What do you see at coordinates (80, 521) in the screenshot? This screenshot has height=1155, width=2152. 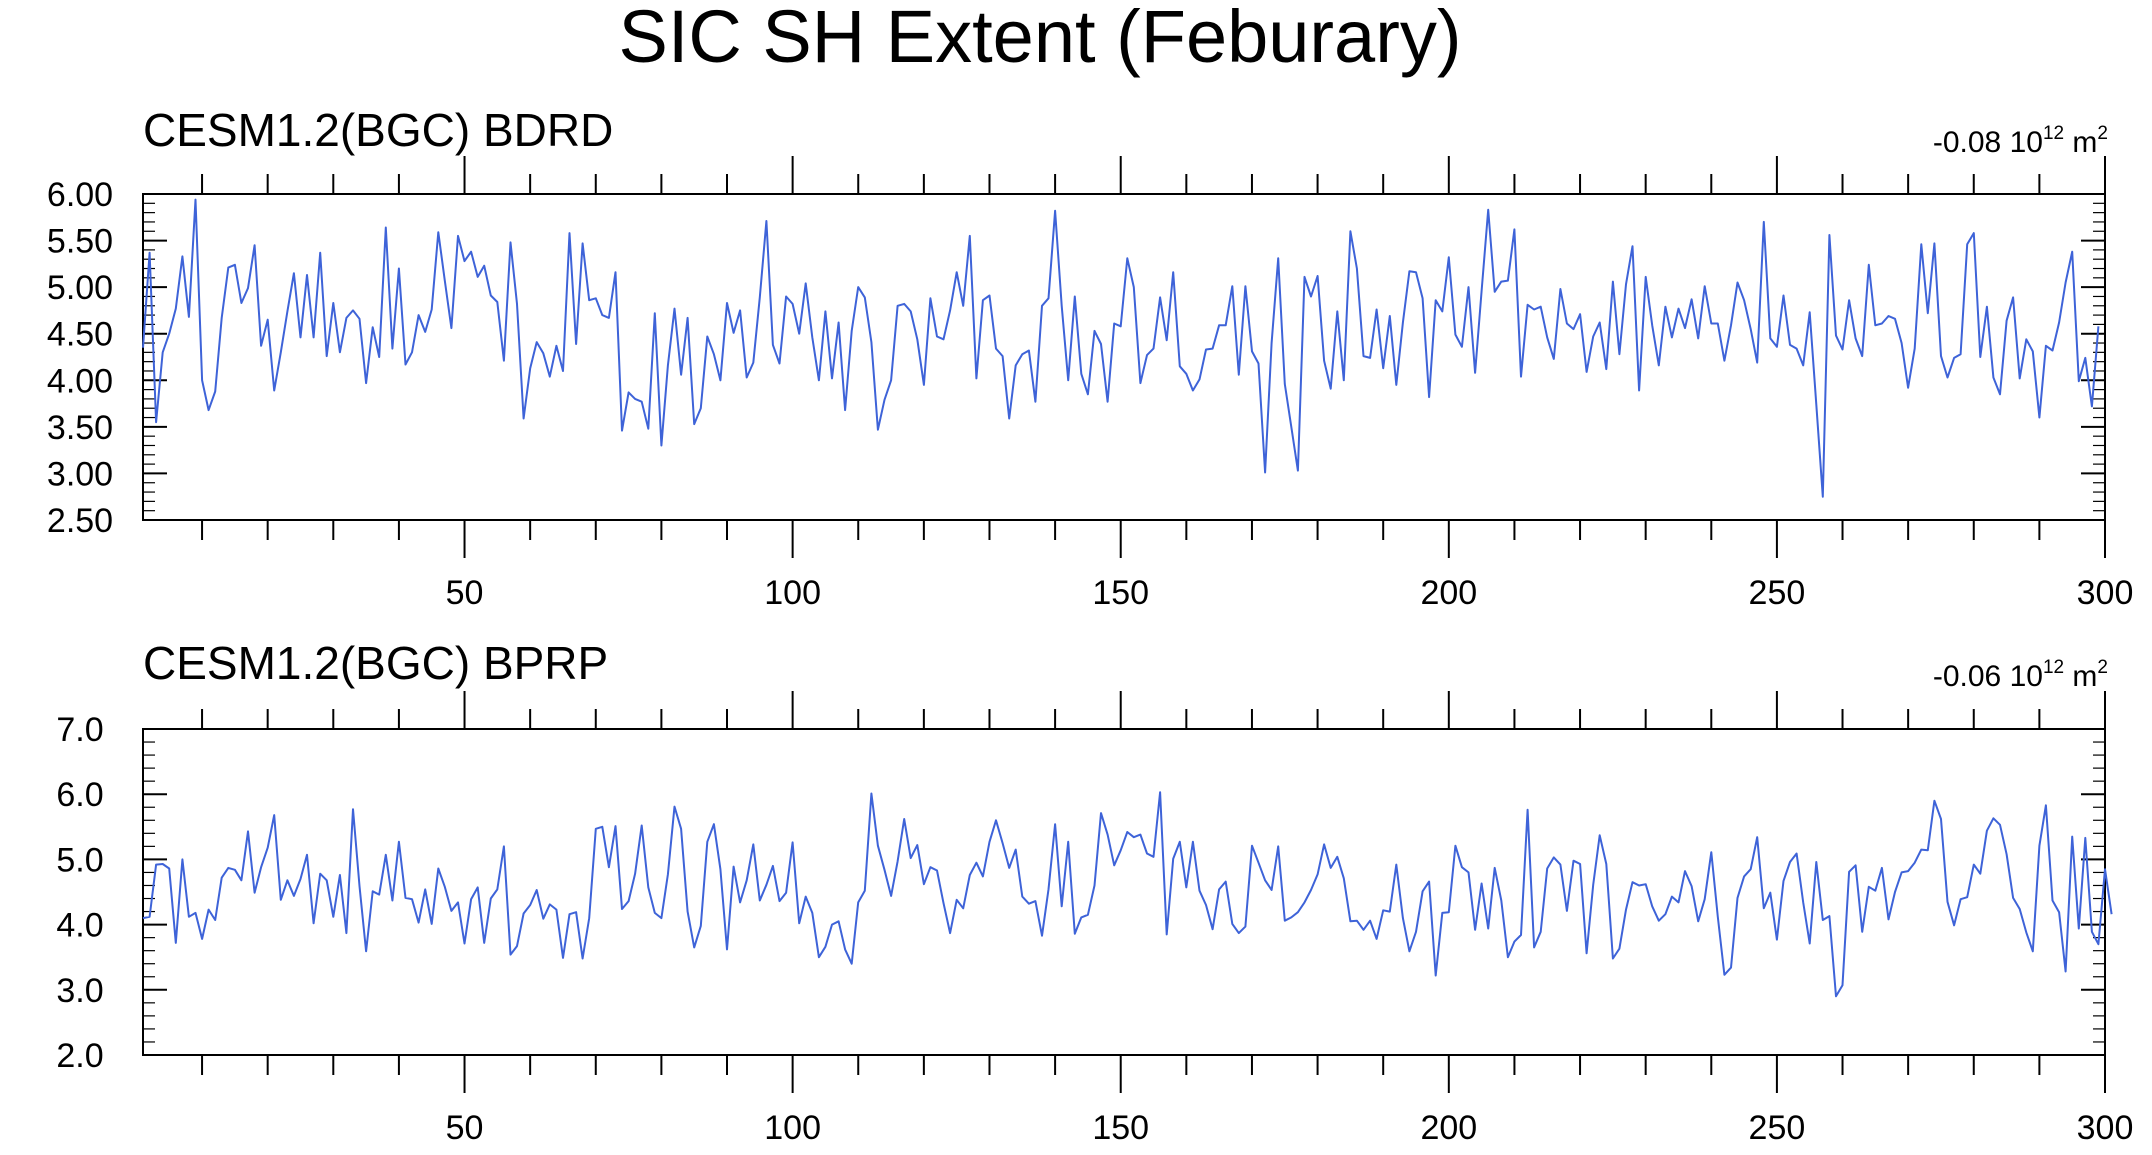 I see `y-tick-label: 2.50` at bounding box center [80, 521].